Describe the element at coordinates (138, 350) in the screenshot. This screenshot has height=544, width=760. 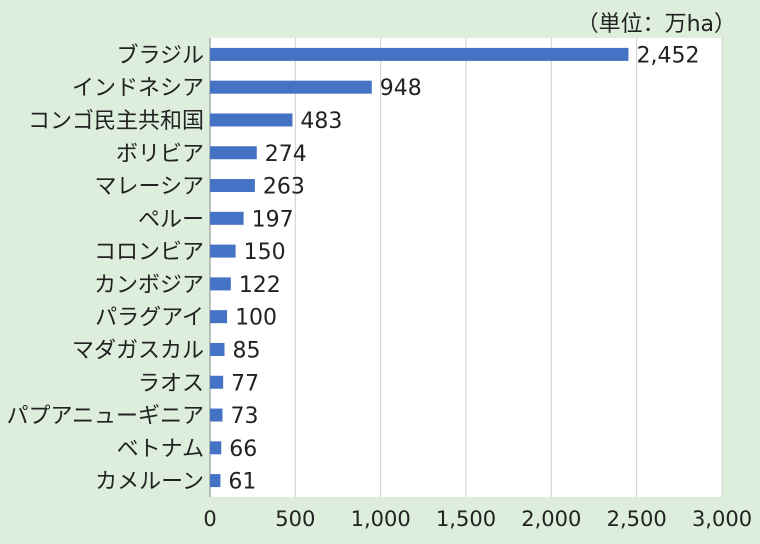
I see `category-label: マダガスカル` at that location.